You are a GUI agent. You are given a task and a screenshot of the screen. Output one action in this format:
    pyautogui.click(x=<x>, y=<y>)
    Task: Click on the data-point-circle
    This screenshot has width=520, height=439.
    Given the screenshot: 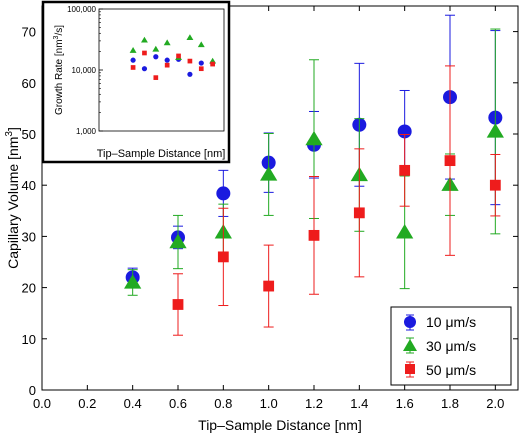 What is the action you would take?
    pyautogui.click(x=223, y=193)
    